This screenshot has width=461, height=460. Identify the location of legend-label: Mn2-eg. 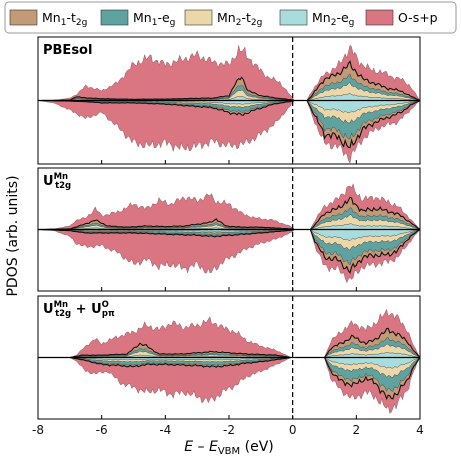
(333, 19).